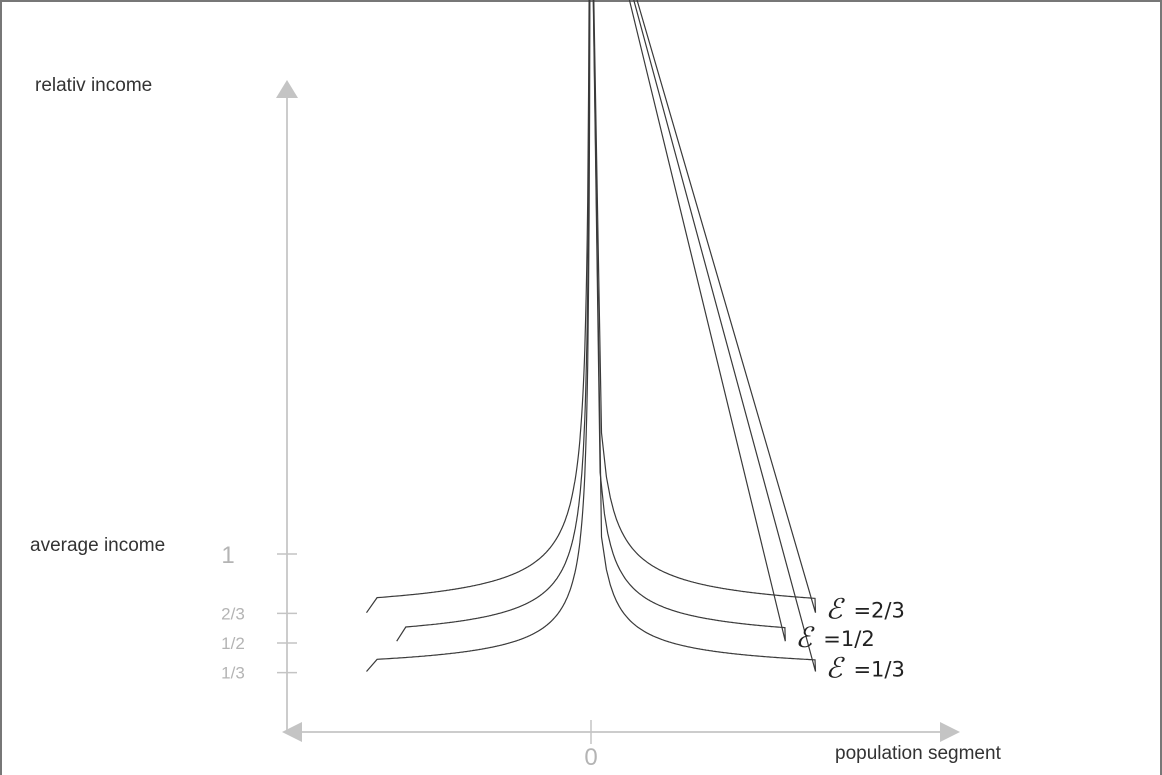  I want to click on series-labels: ℰ =2/3ℰ =1/2ℰ =1/3, so click(850, 639).